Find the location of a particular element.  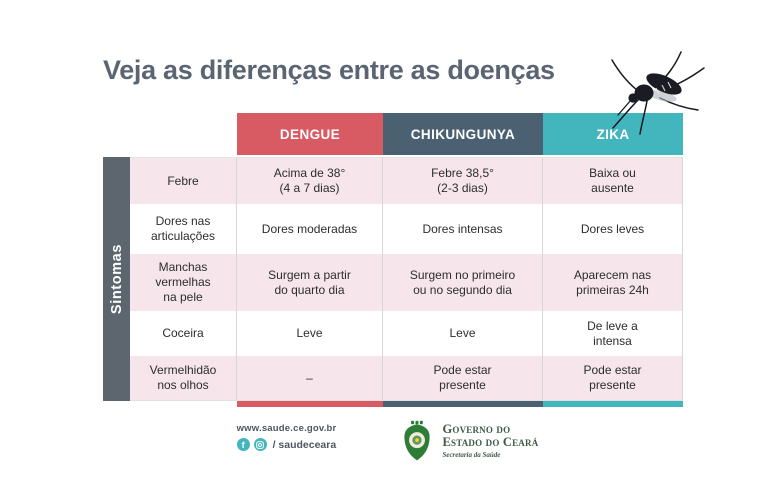

dengue-footer-bar is located at coordinates (310, 404).